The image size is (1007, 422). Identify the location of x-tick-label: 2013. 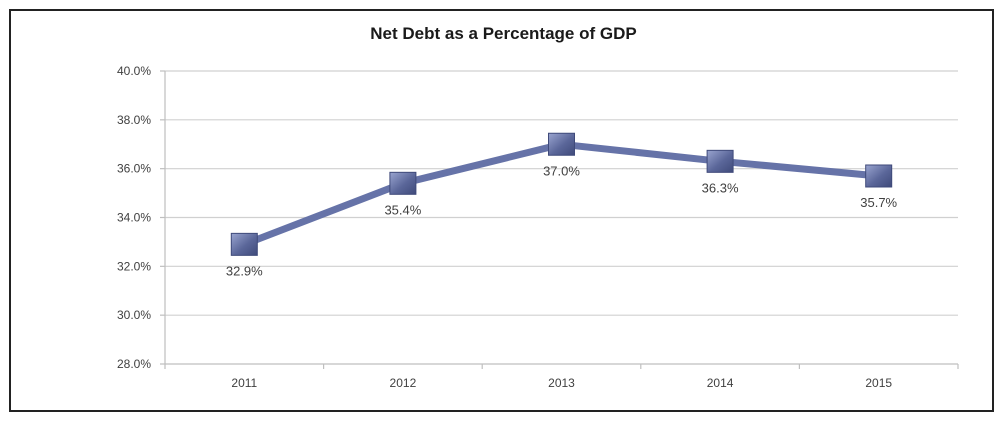
(561, 383).